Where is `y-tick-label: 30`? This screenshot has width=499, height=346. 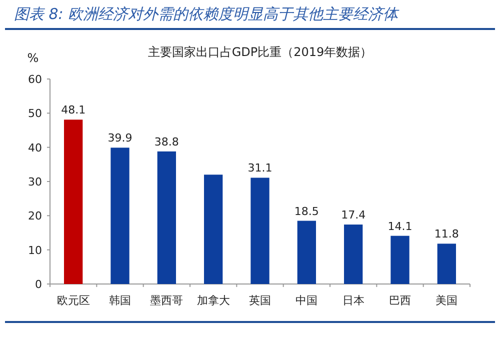 y-tick-label: 30 is located at coordinates (35, 182).